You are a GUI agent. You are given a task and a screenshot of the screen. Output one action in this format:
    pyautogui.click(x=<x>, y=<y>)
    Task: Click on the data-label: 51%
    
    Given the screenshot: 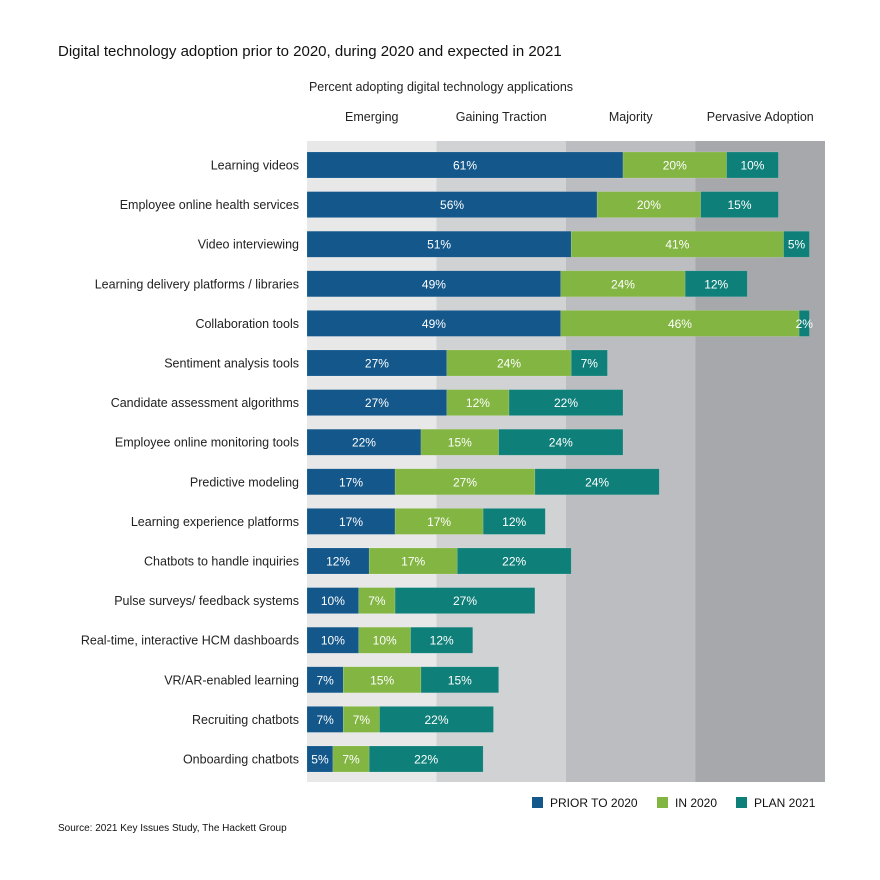 What is the action you would take?
    pyautogui.click(x=439, y=245)
    